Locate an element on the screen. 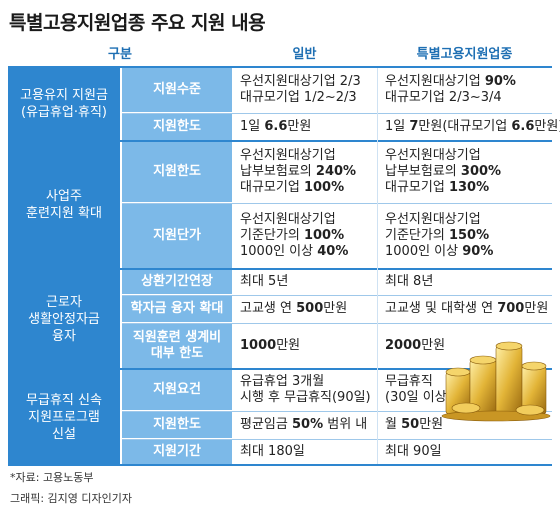 This screenshot has height=517, width=560. special-cell: 1일 7만원(대규모기업 6.6만원) is located at coordinates (472, 126).